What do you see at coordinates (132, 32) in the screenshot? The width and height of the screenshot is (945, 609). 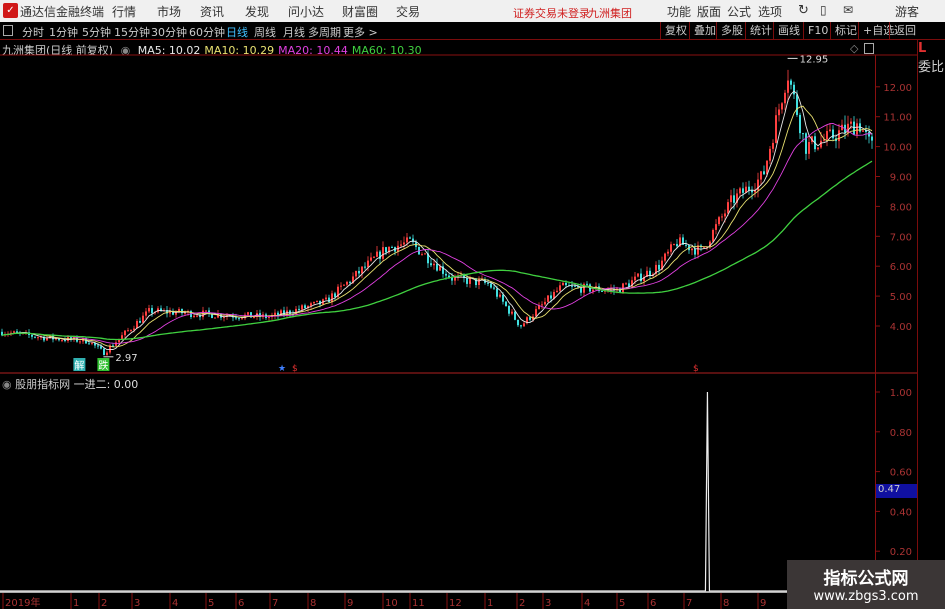 I see `period-tab-3: 15分钟` at bounding box center [132, 32].